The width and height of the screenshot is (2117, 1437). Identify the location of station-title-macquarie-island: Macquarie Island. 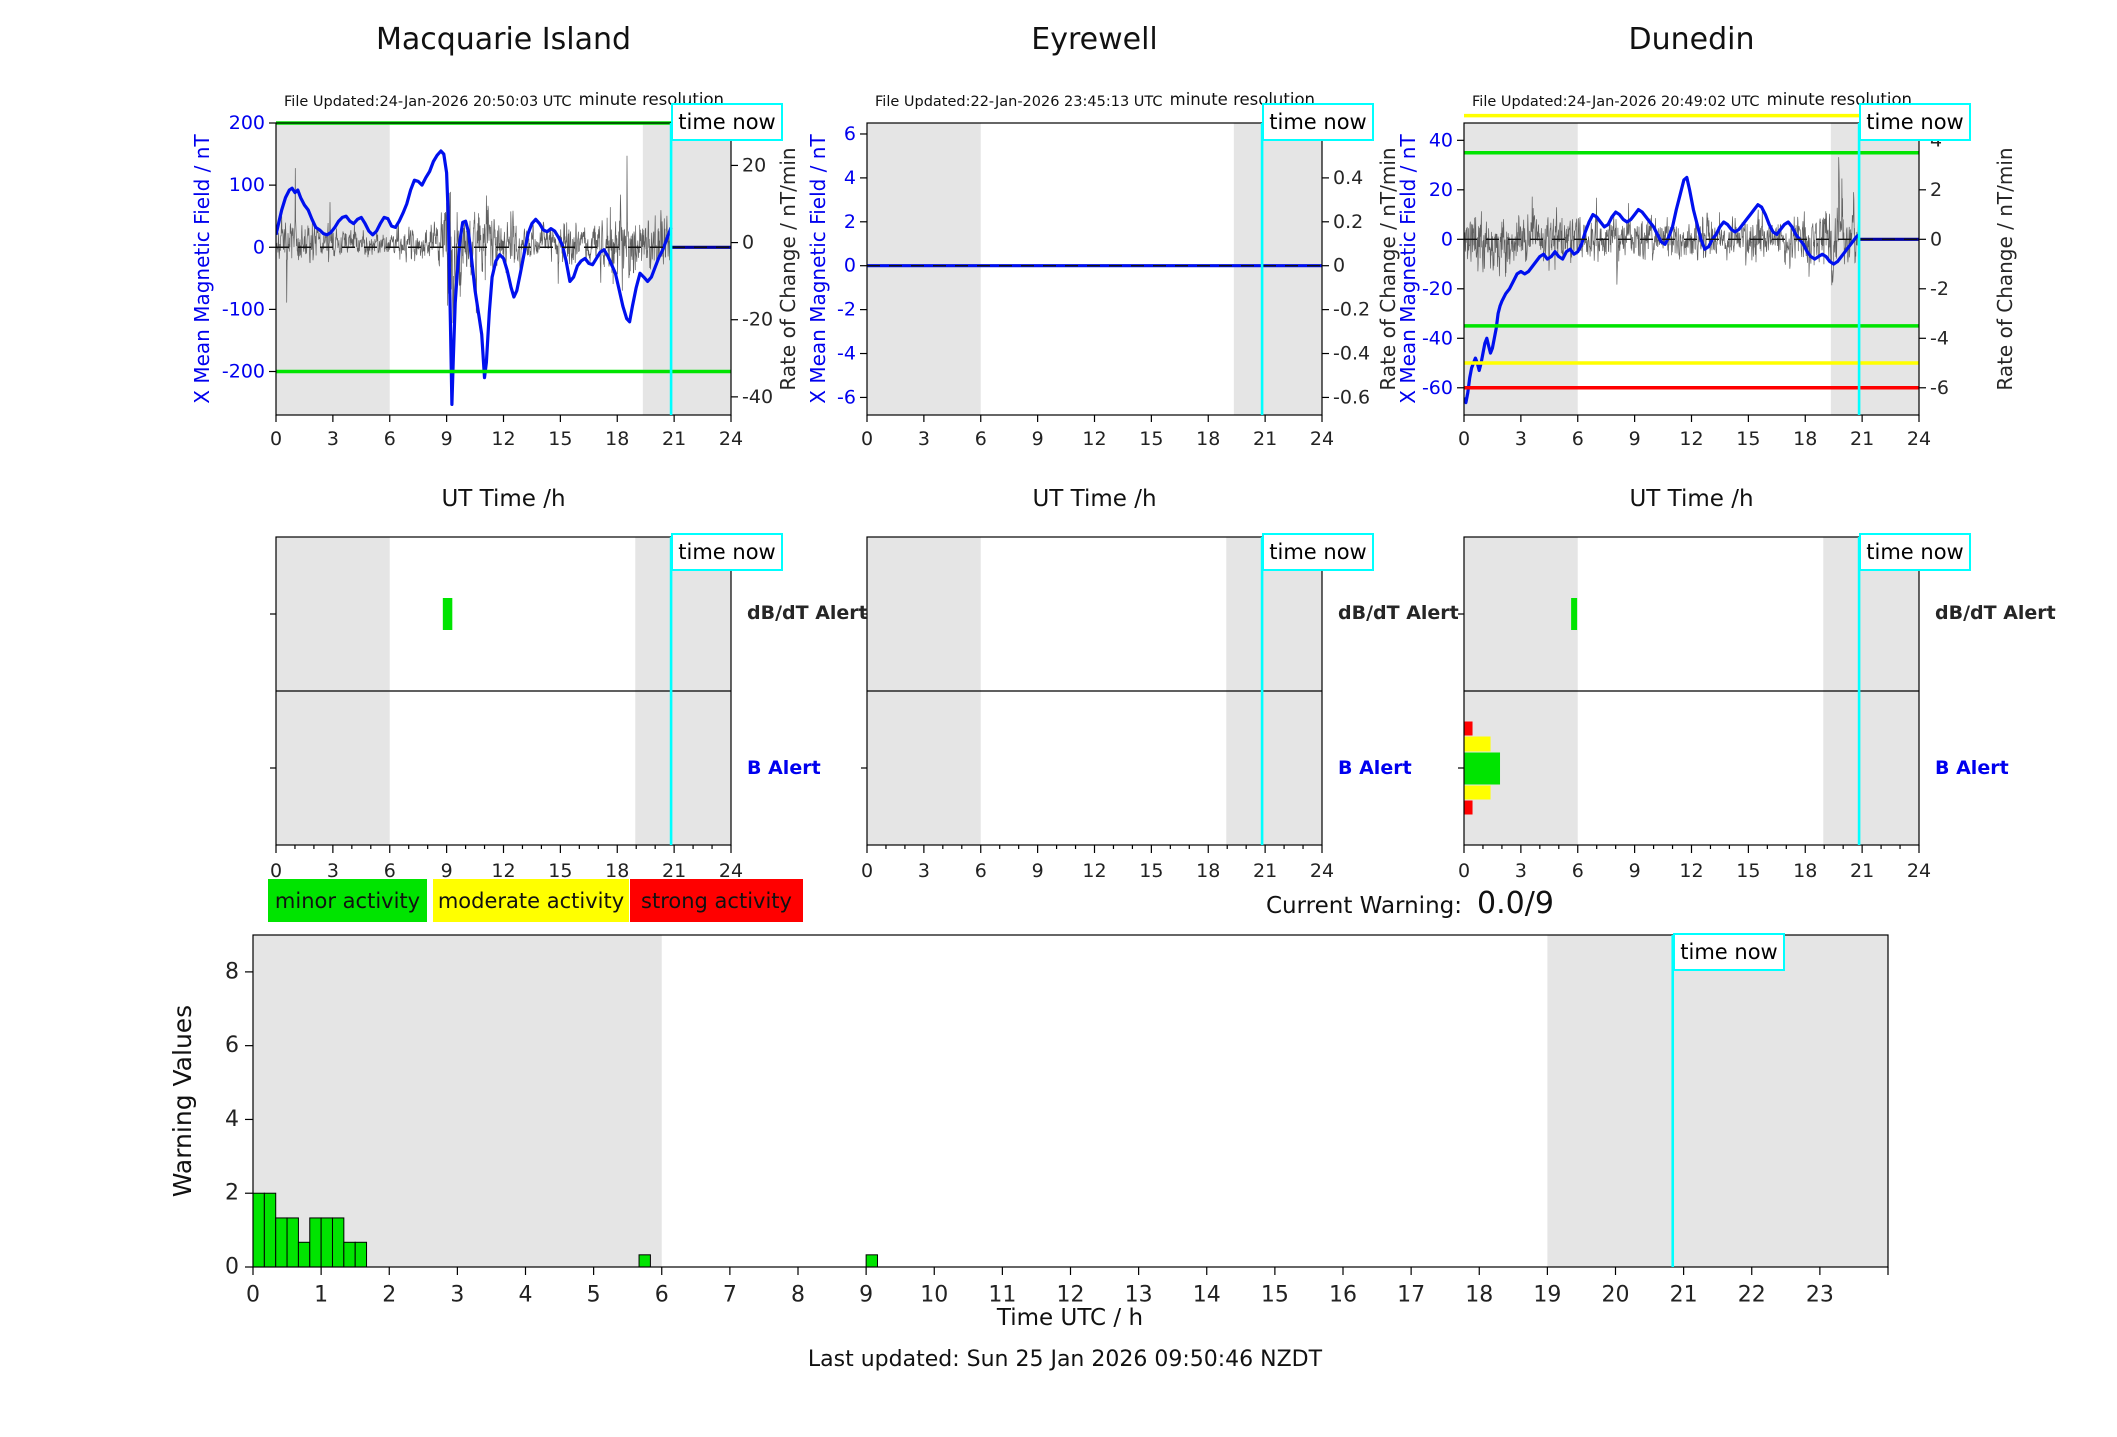
(503, 39).